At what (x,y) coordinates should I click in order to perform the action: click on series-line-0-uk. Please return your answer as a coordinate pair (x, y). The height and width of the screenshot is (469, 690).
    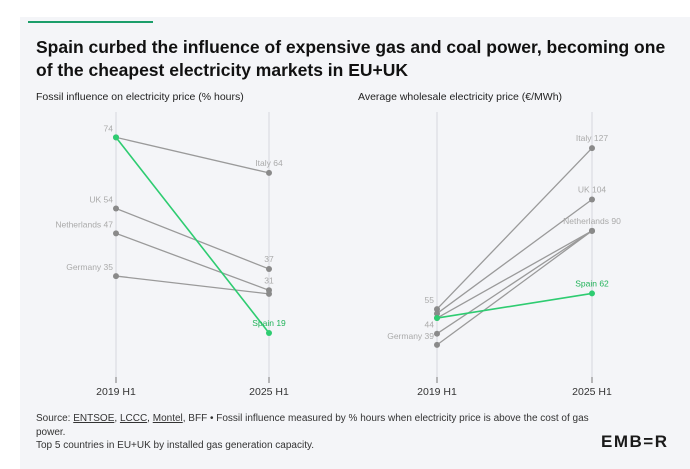
    Looking at the image, I should click on (192, 238).